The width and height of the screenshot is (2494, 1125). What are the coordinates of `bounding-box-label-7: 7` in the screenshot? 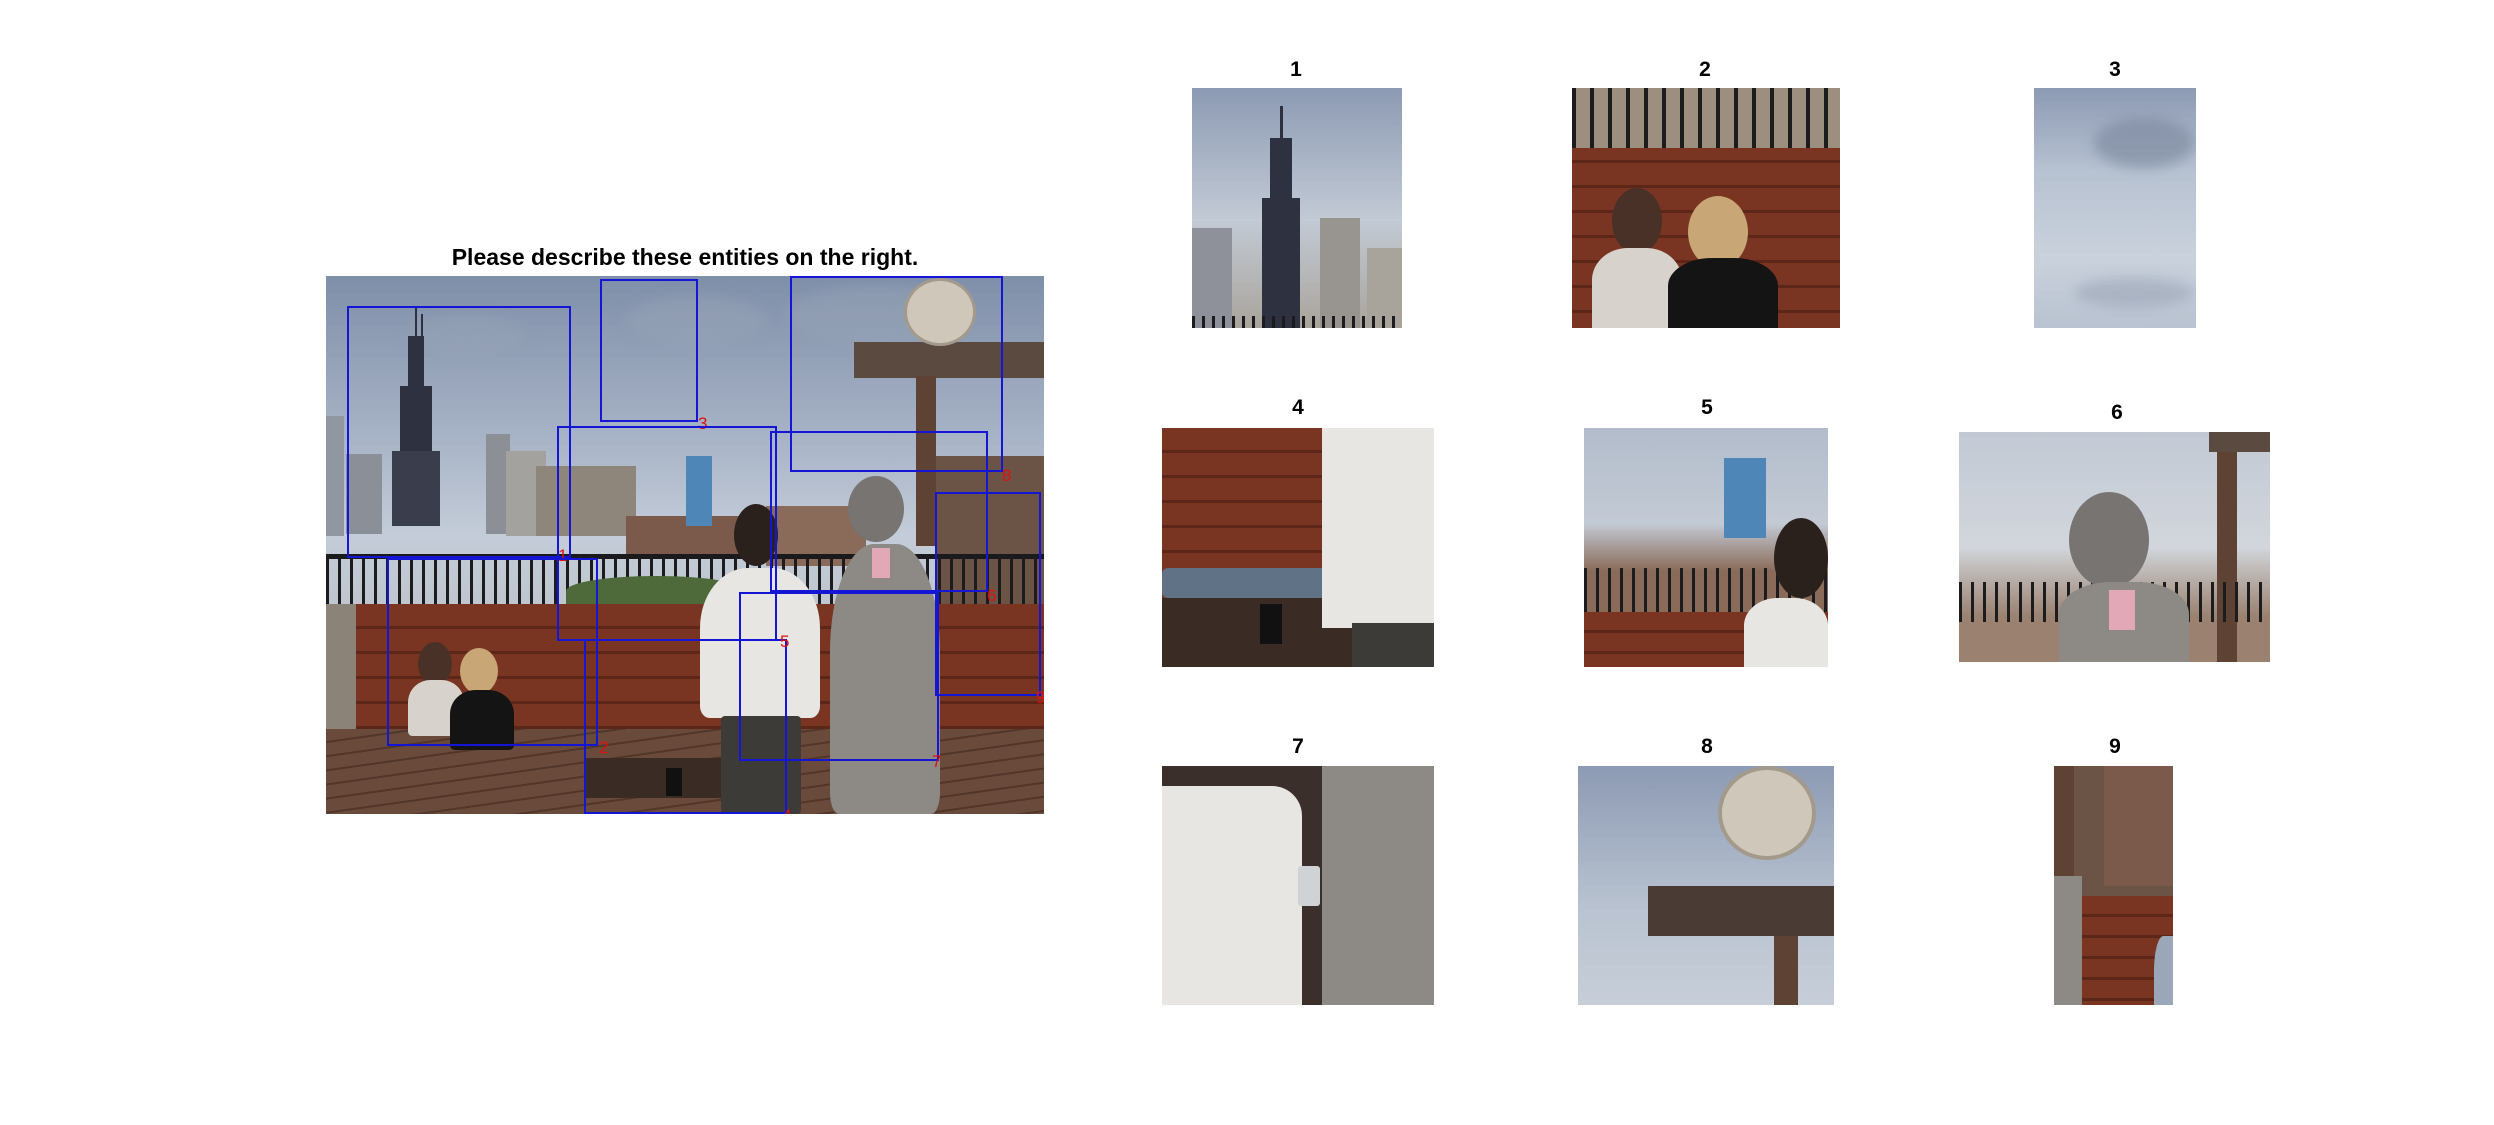 It's located at (937, 761).